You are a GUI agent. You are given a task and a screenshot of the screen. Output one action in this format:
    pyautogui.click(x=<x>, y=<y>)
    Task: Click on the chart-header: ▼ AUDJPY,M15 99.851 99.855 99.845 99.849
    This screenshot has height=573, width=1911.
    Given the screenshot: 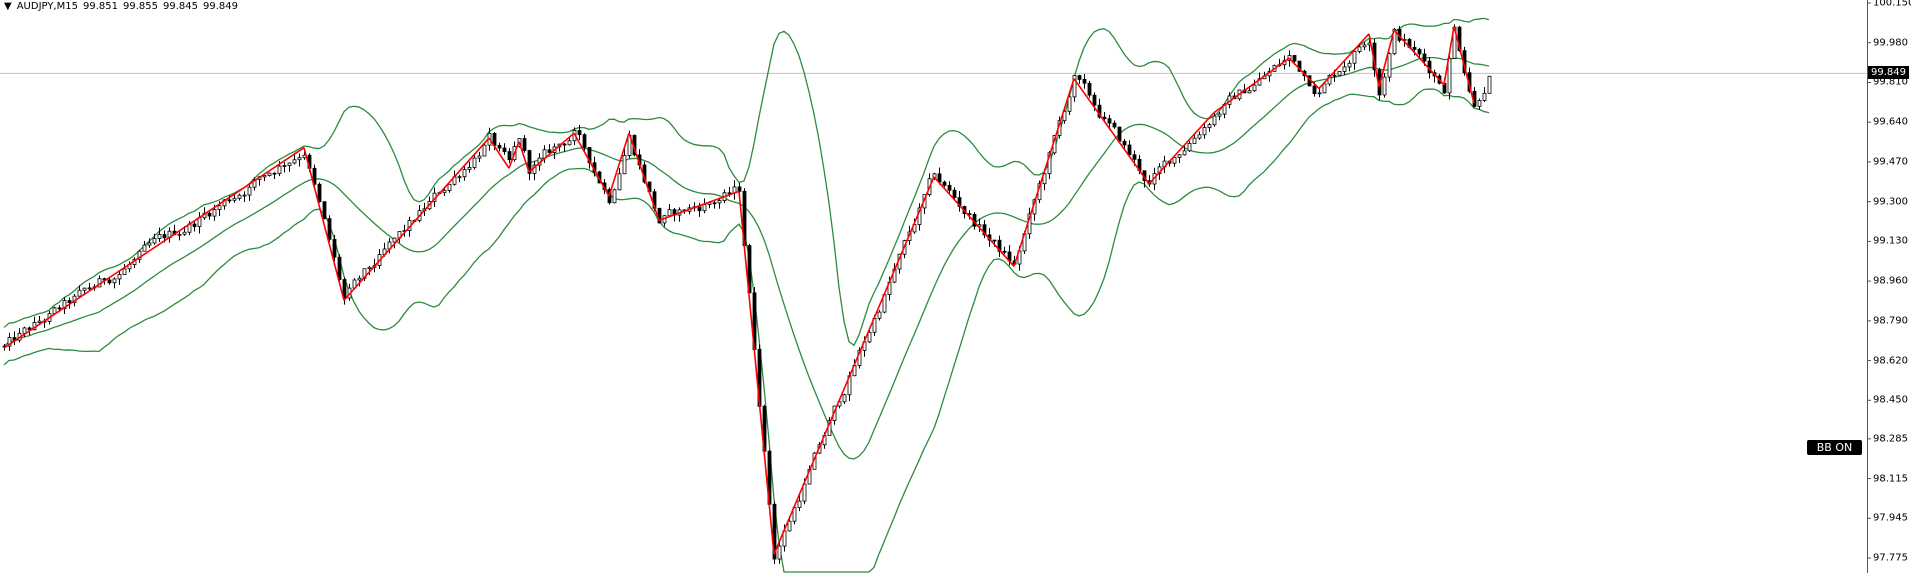 What is the action you would take?
    pyautogui.click(x=123, y=6)
    